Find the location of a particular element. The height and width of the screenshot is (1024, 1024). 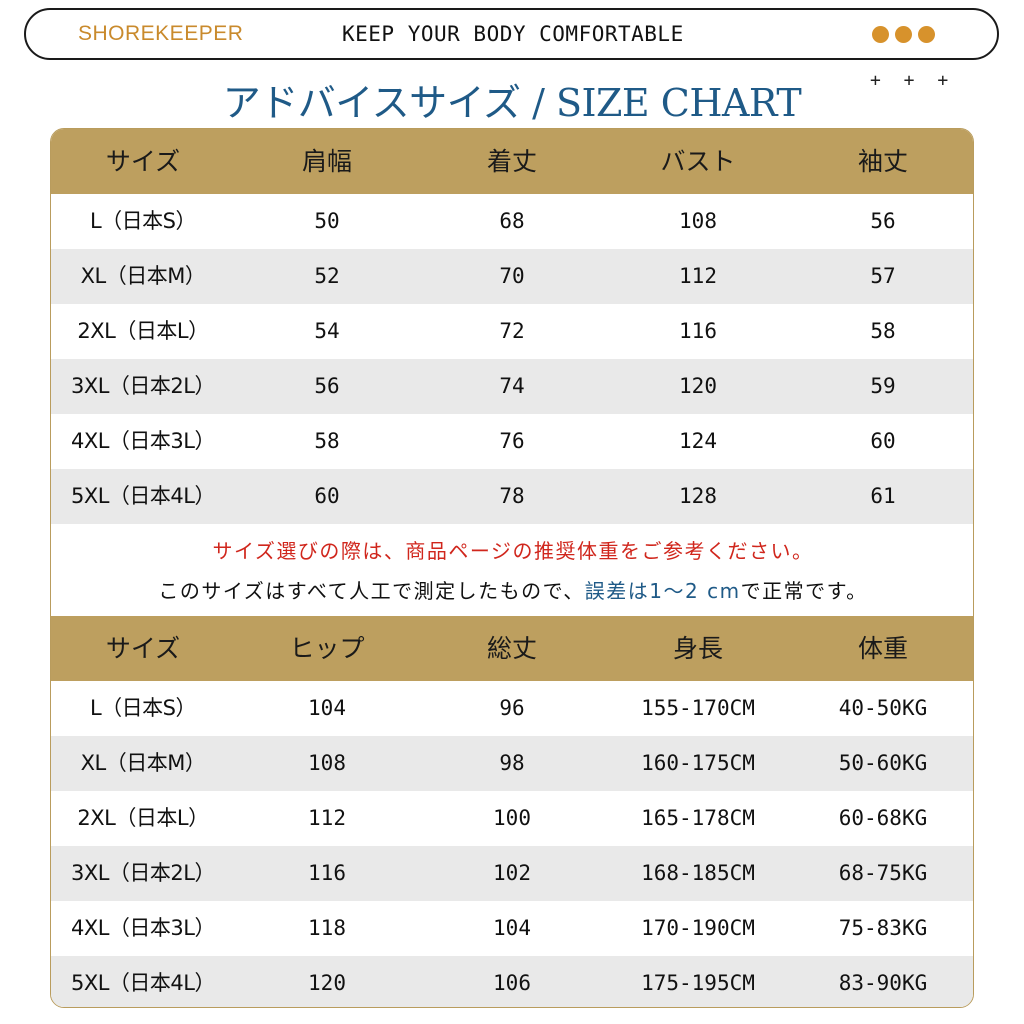

column-header: 体重 is located at coordinates (882, 648).